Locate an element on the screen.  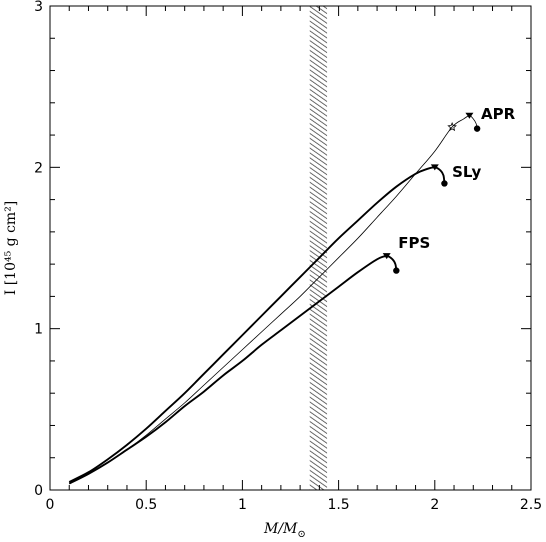
x-tick-label: 1.5 is located at coordinates (338, 505).